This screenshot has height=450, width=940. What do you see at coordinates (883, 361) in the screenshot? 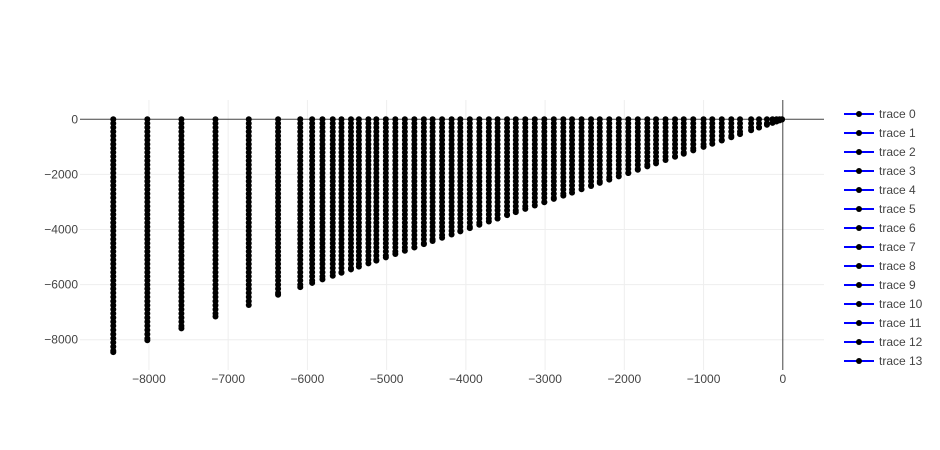
I see `legend-item: trace 13` at bounding box center [883, 361].